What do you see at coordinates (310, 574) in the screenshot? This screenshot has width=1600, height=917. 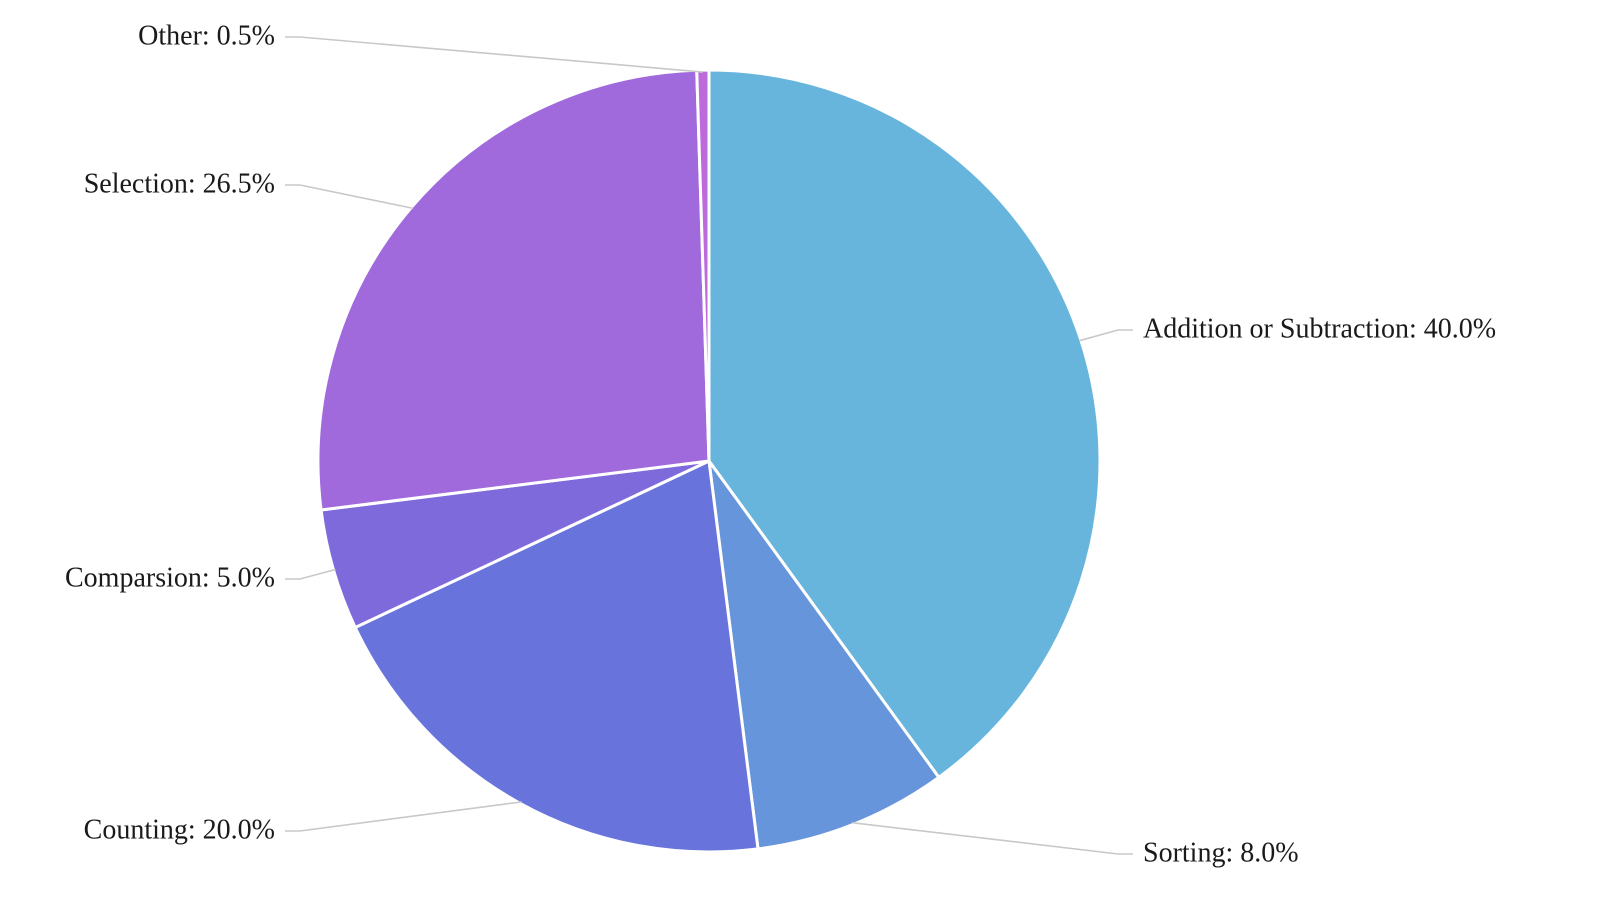 I see `leader-line-comparsion` at bounding box center [310, 574].